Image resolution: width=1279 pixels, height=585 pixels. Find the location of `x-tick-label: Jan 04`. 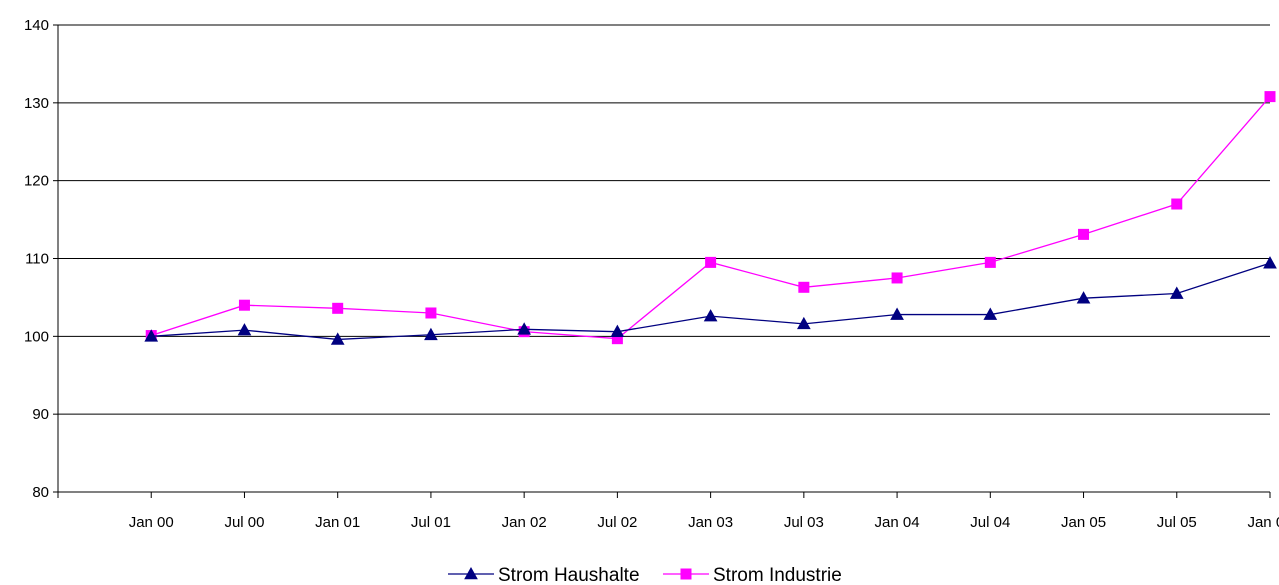

x-tick-label: Jan 04 is located at coordinates (897, 522).